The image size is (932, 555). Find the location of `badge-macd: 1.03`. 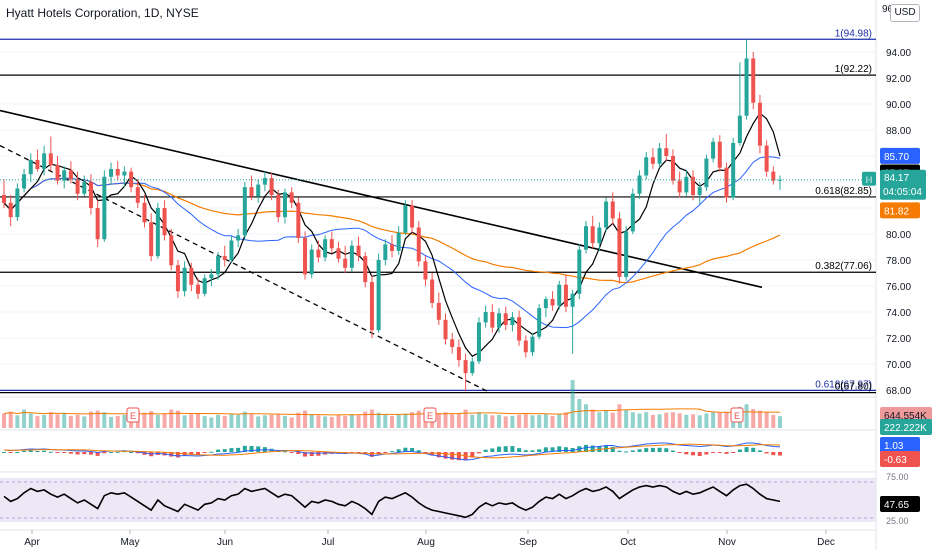

badge-macd: 1.03 is located at coordinates (894, 446).